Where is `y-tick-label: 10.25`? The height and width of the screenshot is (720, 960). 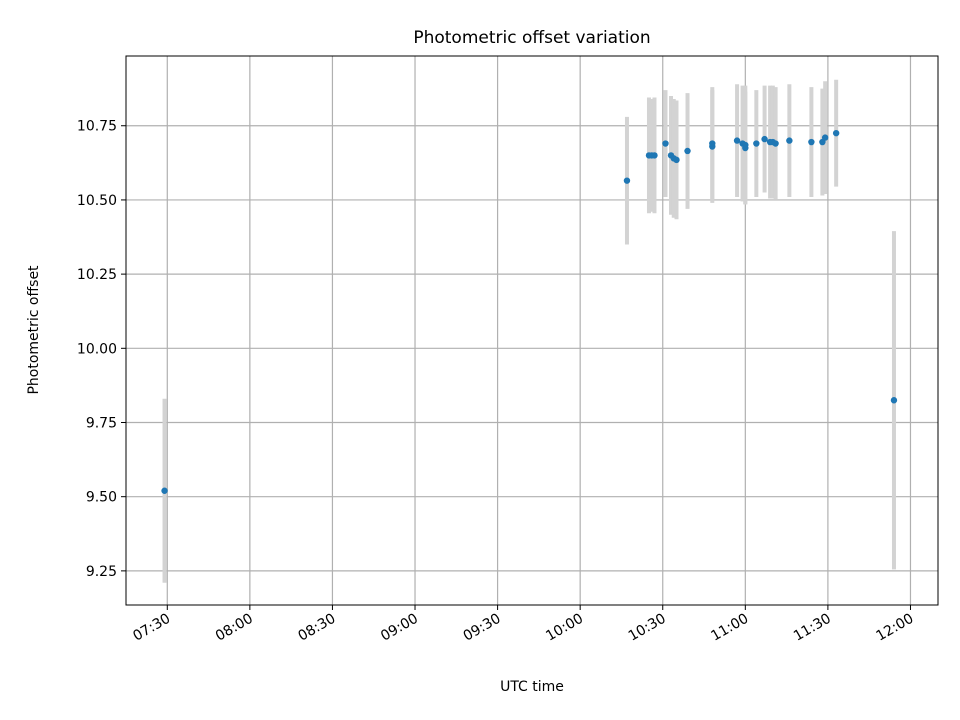
y-tick-label: 10.25 is located at coordinates (97, 275).